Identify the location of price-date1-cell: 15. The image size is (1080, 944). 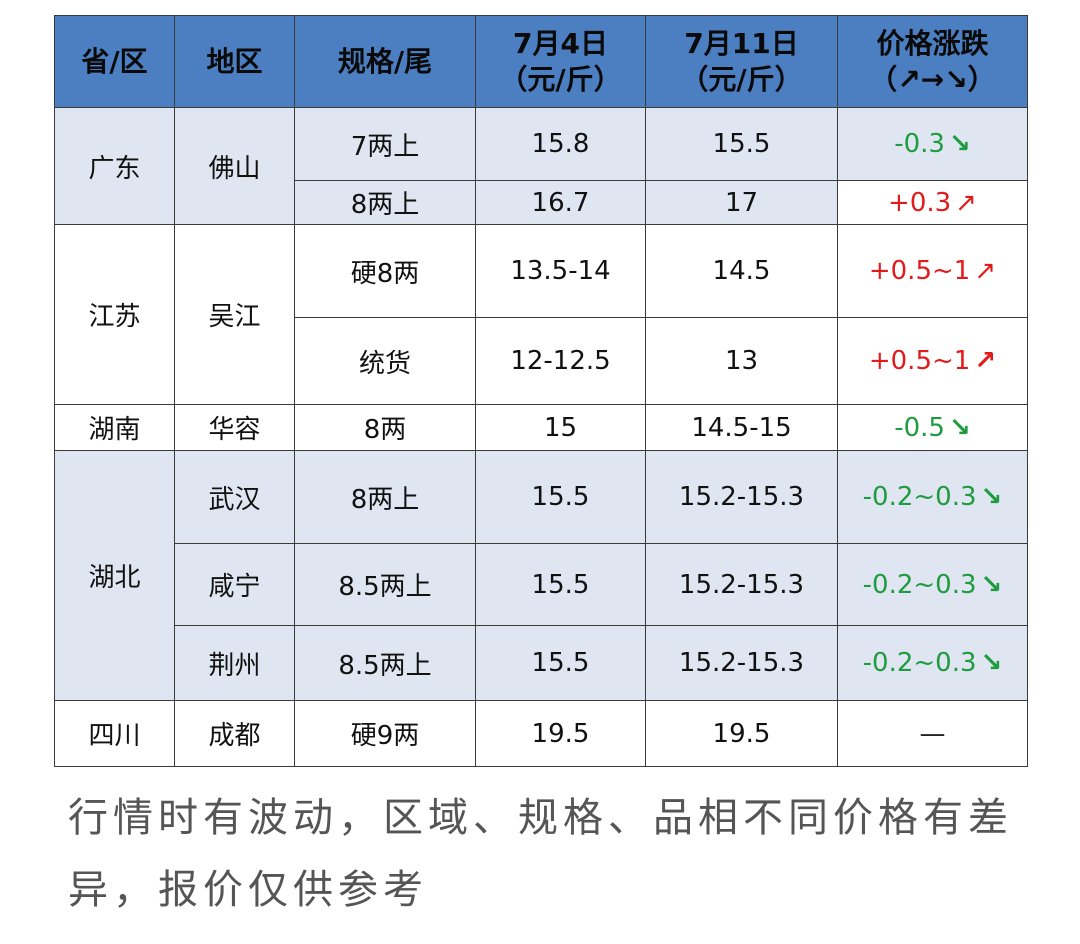
(560, 427).